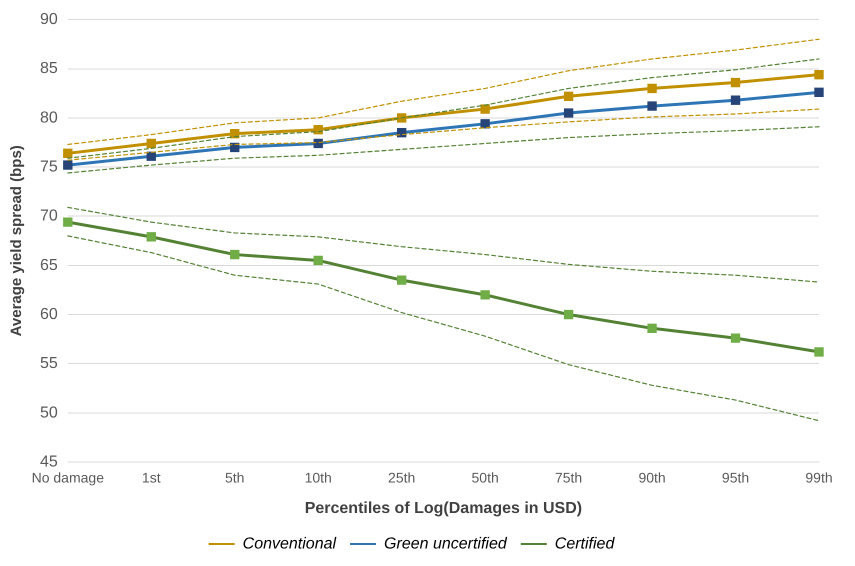 This screenshot has height=566, width=855. Describe the element at coordinates (49, 461) in the screenshot. I see `y-tick-label: 45` at that location.